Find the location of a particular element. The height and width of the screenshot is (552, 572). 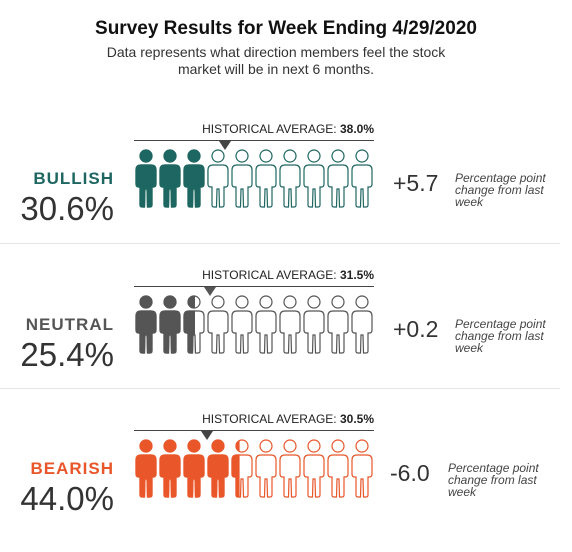

historical-average-value: 30.5% is located at coordinates (356, 419).